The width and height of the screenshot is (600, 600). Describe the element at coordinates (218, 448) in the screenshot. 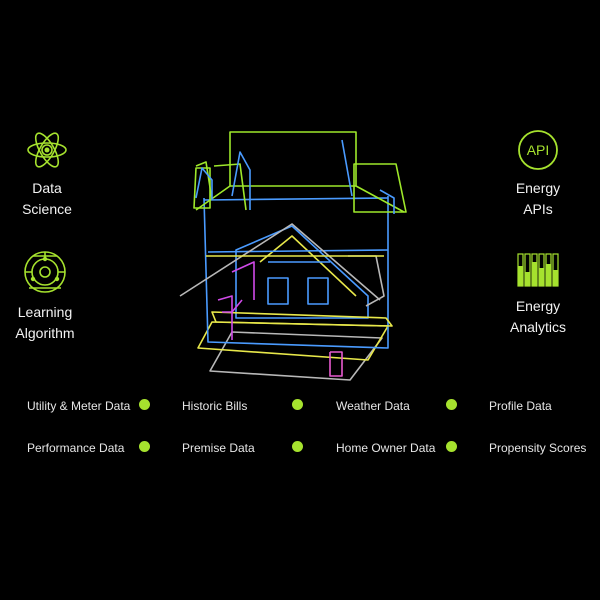

I see `data-source-label: Premise Data` at that location.